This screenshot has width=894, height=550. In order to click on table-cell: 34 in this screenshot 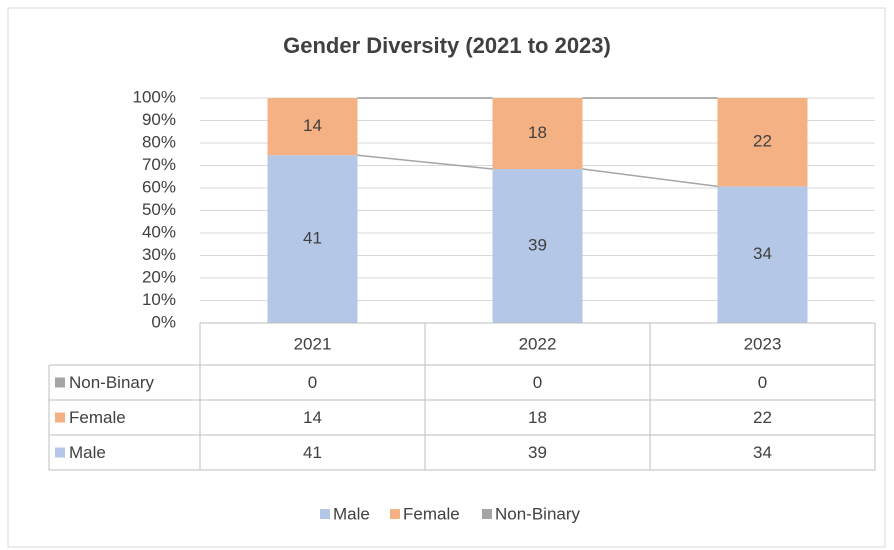, I will do `click(762, 452)`.